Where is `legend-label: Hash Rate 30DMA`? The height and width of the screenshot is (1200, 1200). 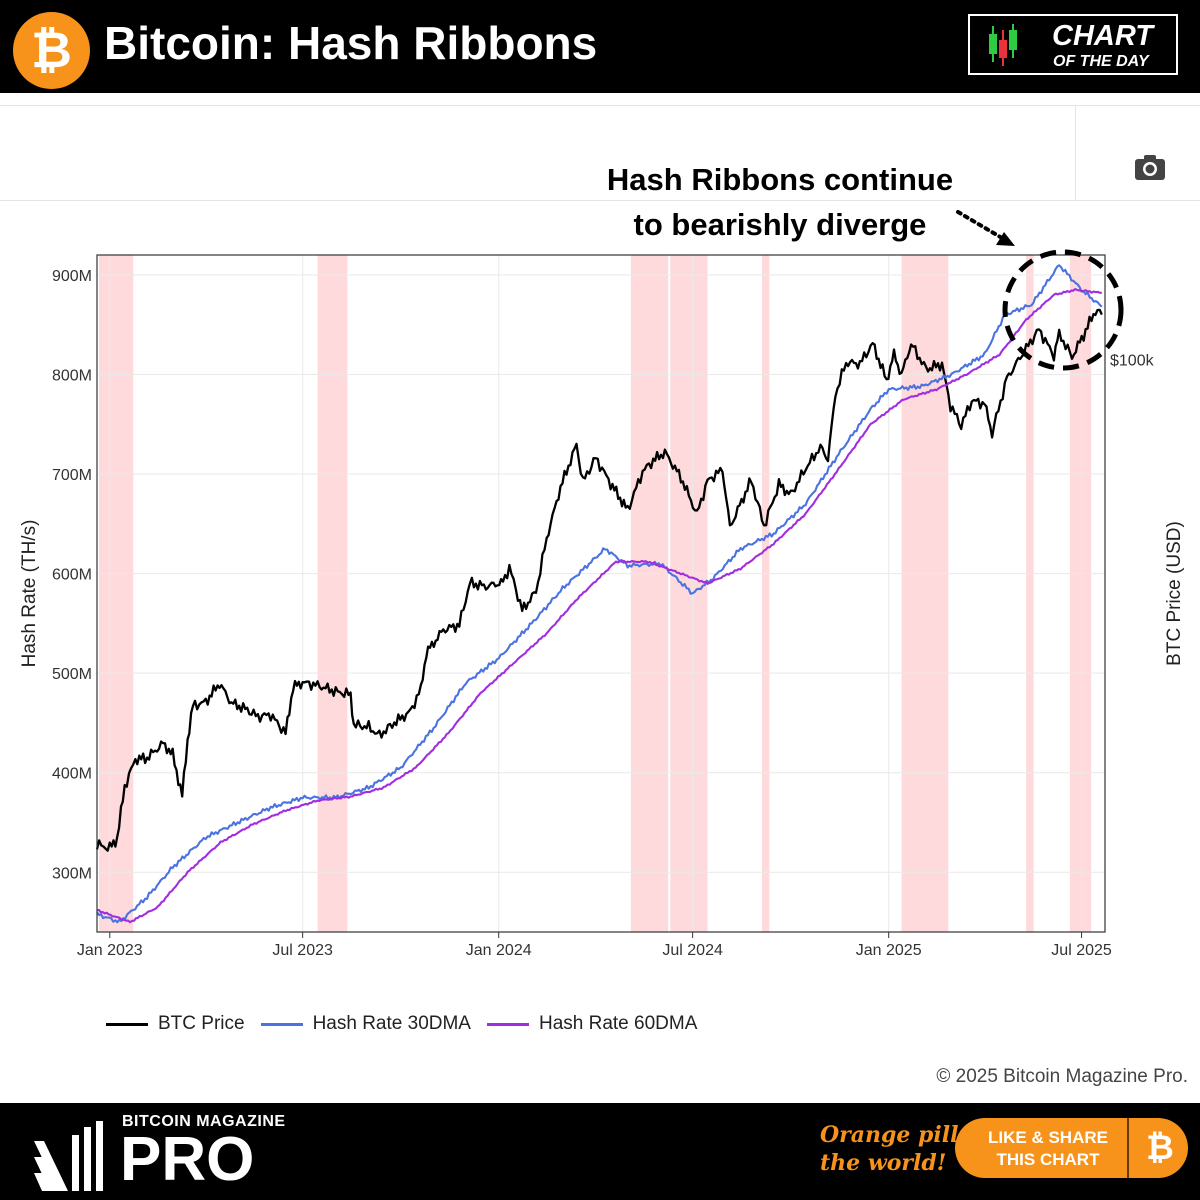 legend-label: Hash Rate 30DMA is located at coordinates (391, 1023).